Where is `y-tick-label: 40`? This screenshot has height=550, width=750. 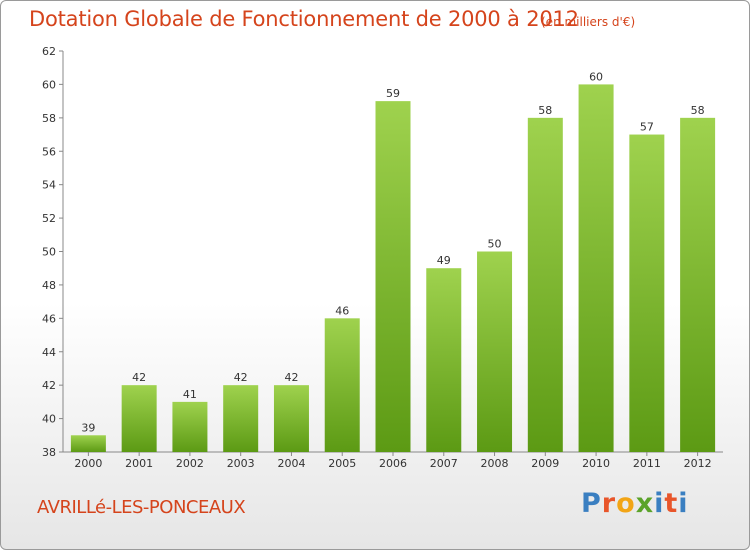
y-tick-label: 40 is located at coordinates (49, 419).